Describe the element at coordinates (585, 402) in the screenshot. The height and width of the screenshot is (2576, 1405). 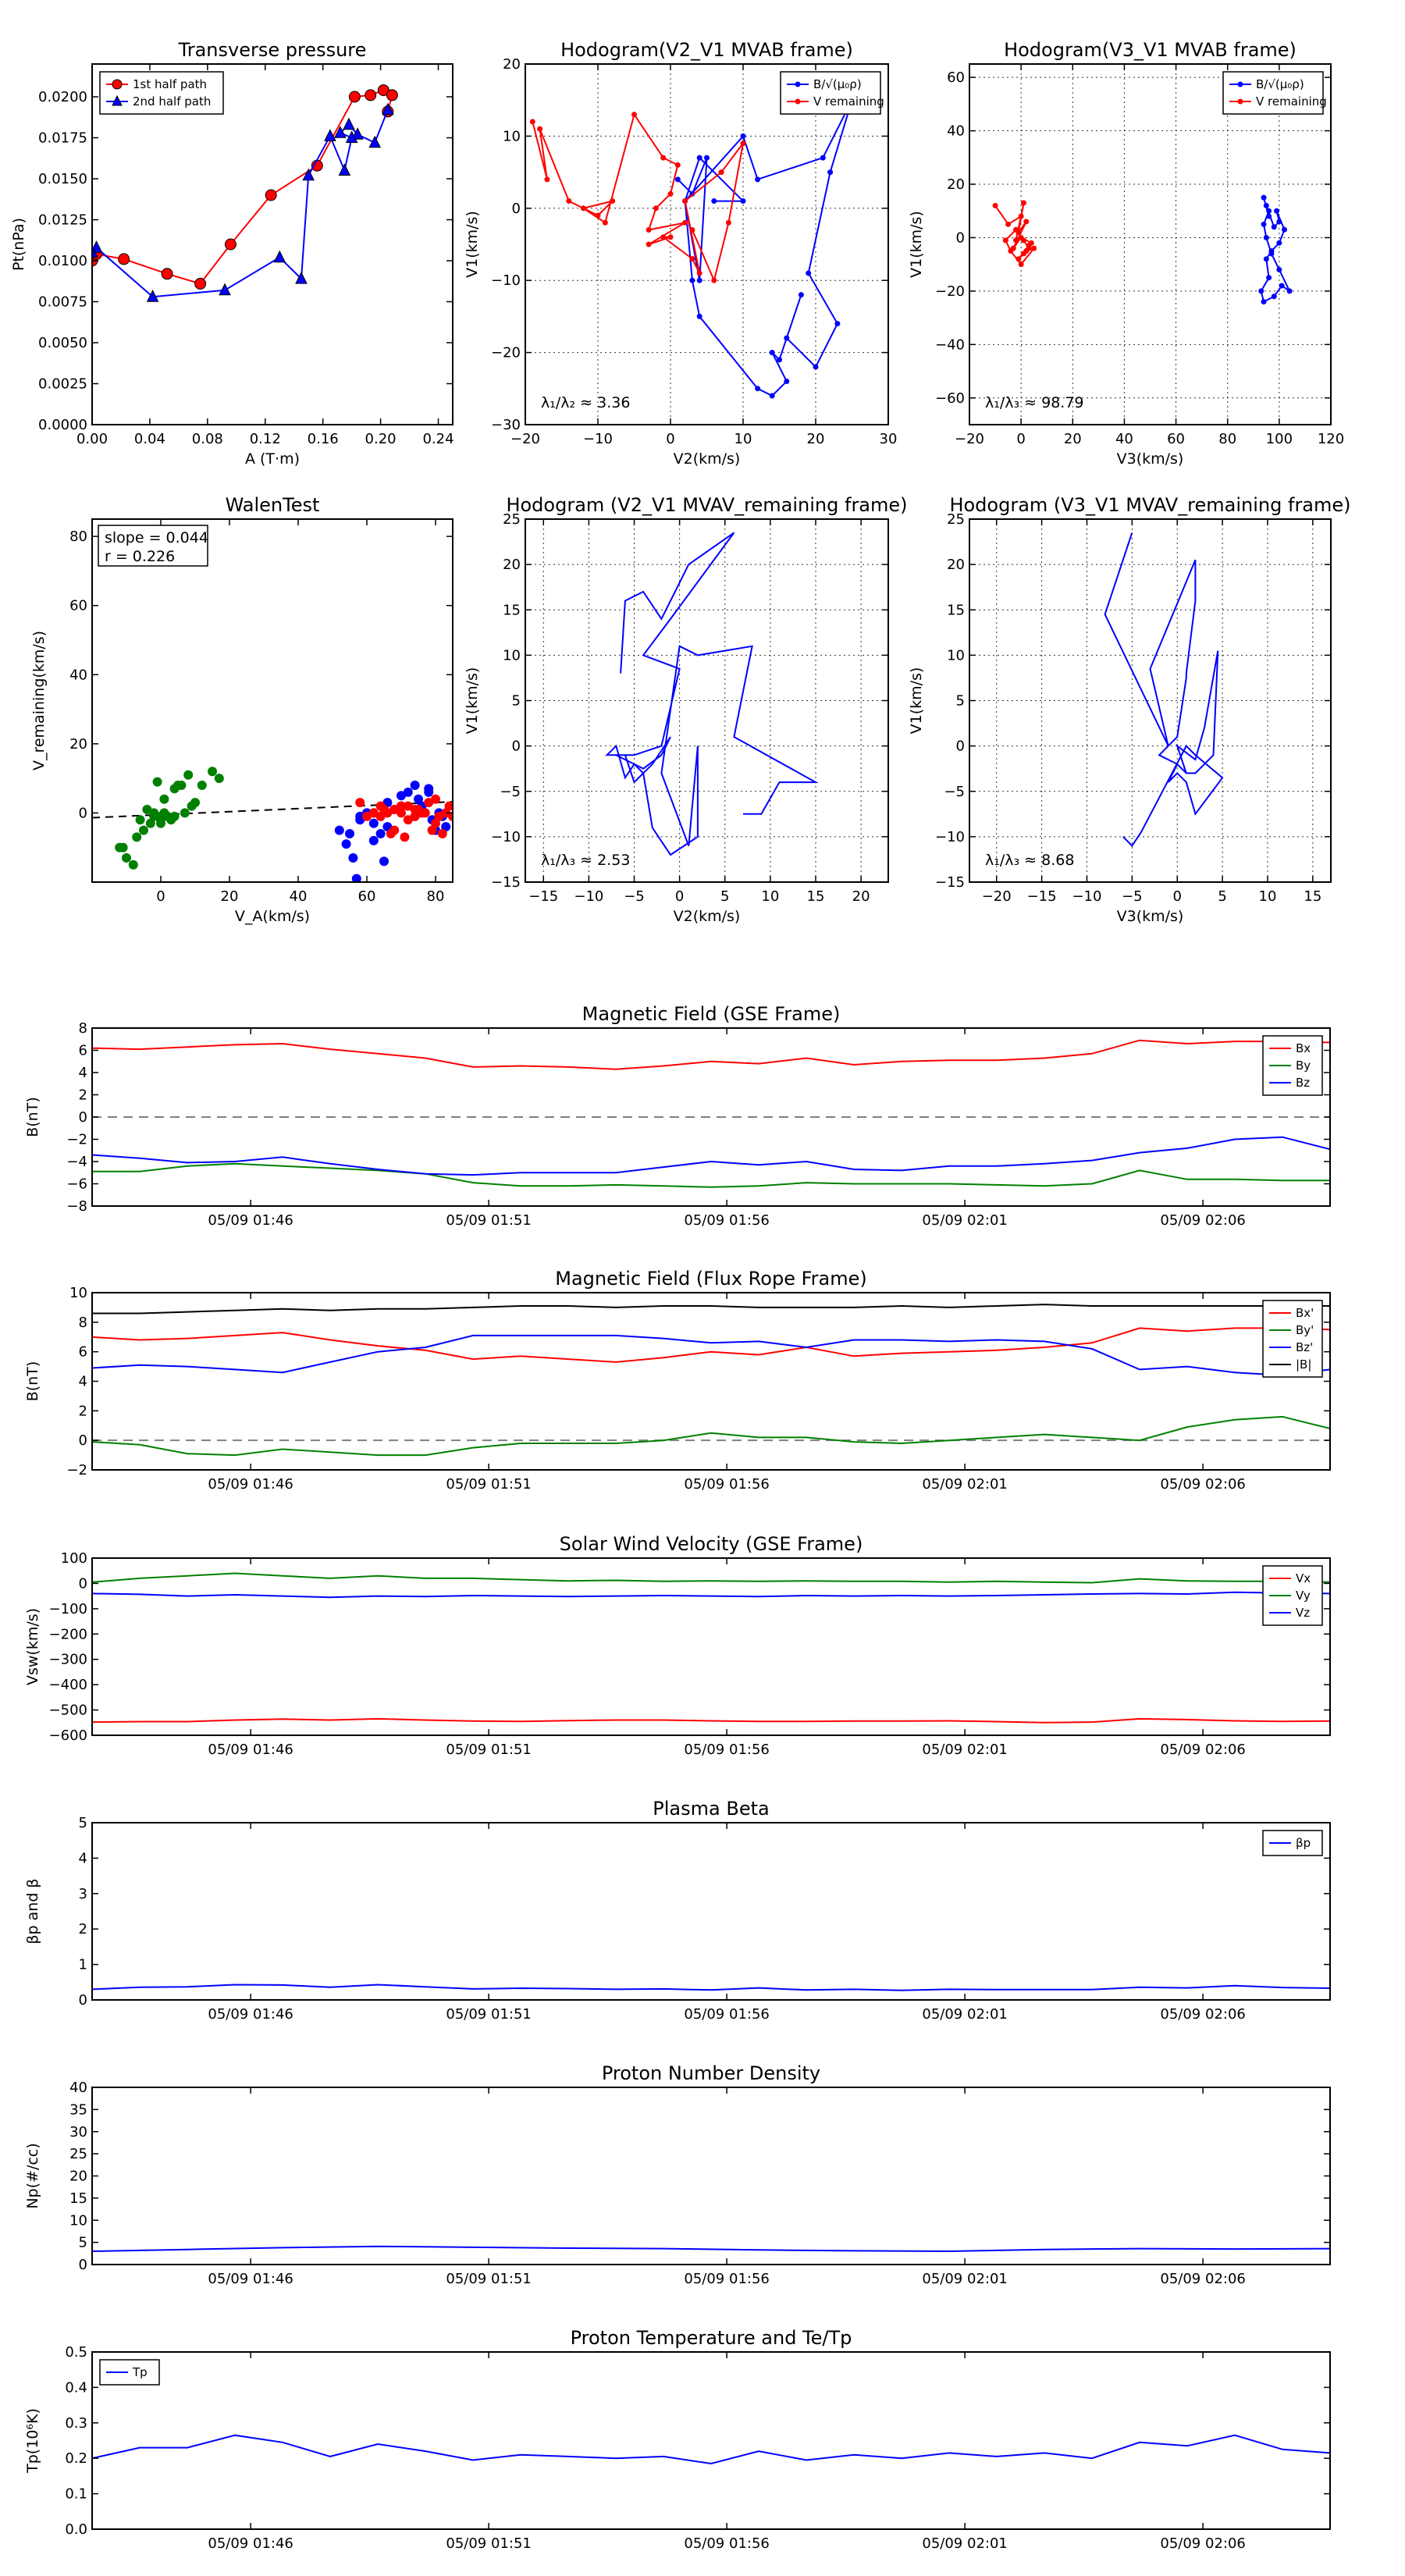
I see `eigenvalue-ratio: λ₁/λ₂ ≈ 3.36` at that location.